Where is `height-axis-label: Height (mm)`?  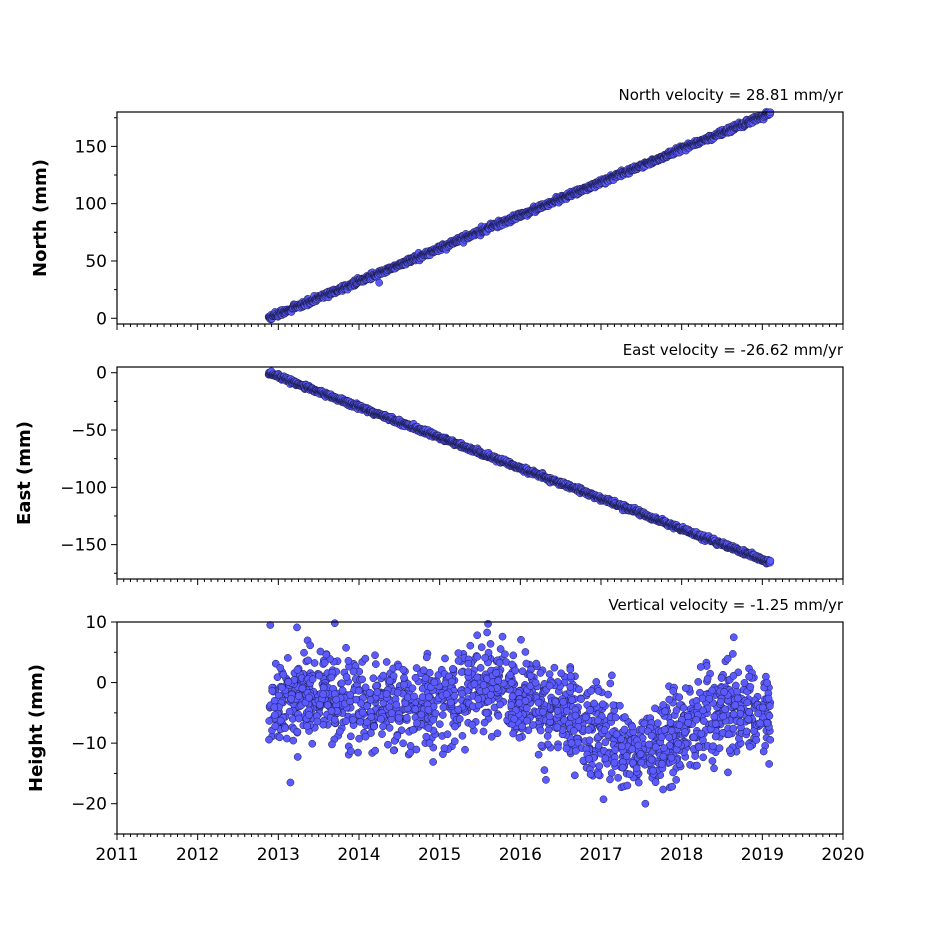
height-axis-label: Height (mm) is located at coordinates (36, 728).